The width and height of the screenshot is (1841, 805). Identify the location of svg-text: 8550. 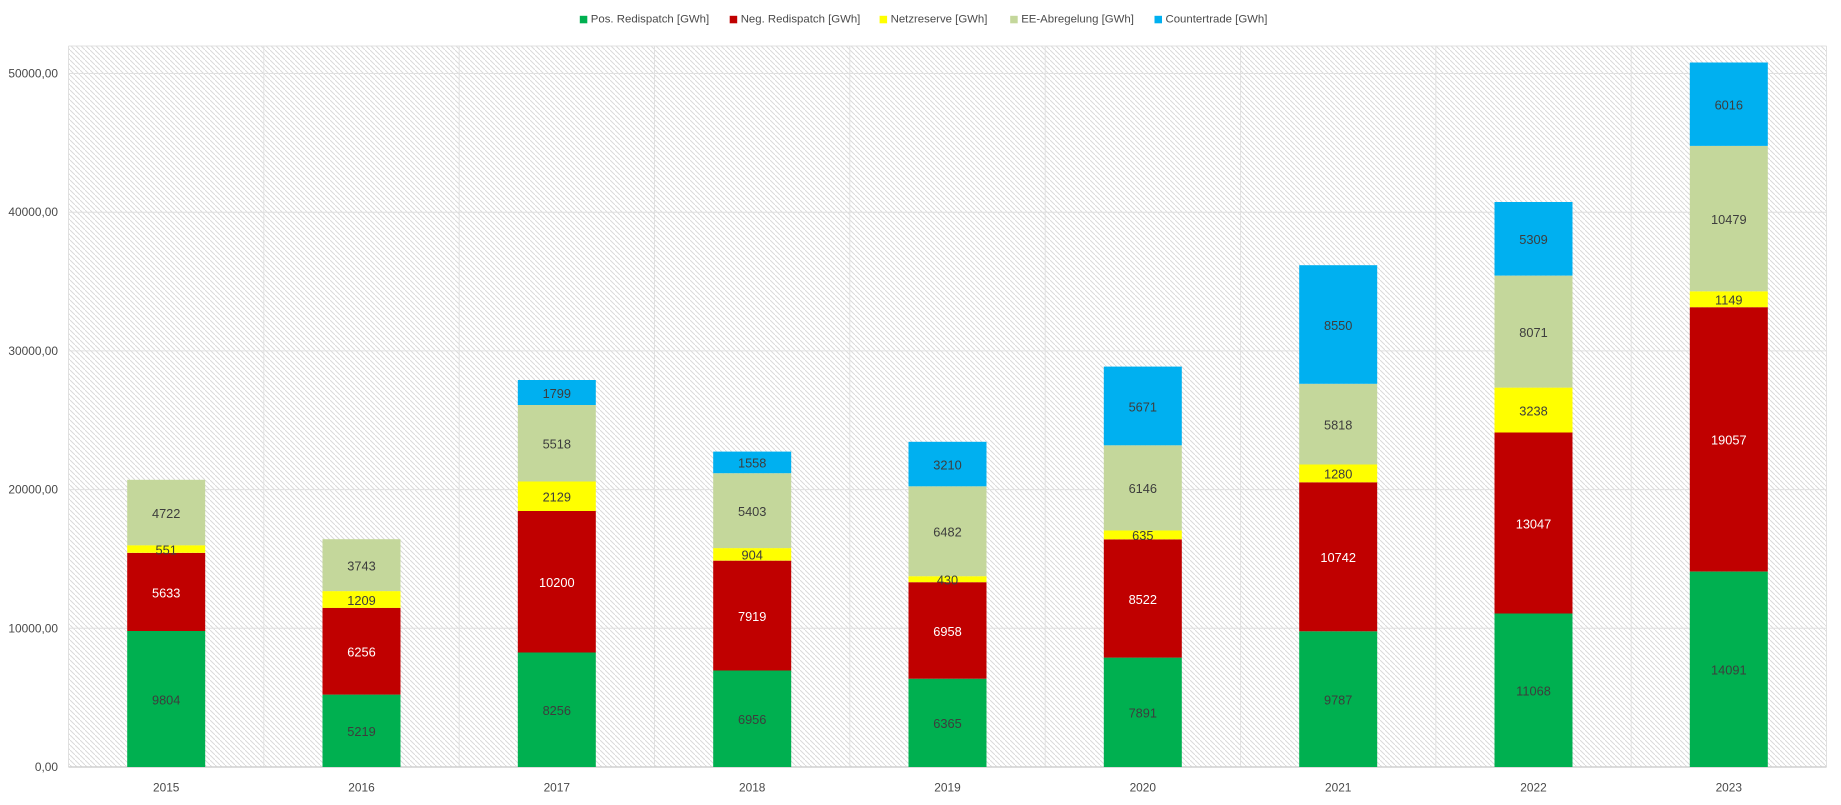
(1338, 325).